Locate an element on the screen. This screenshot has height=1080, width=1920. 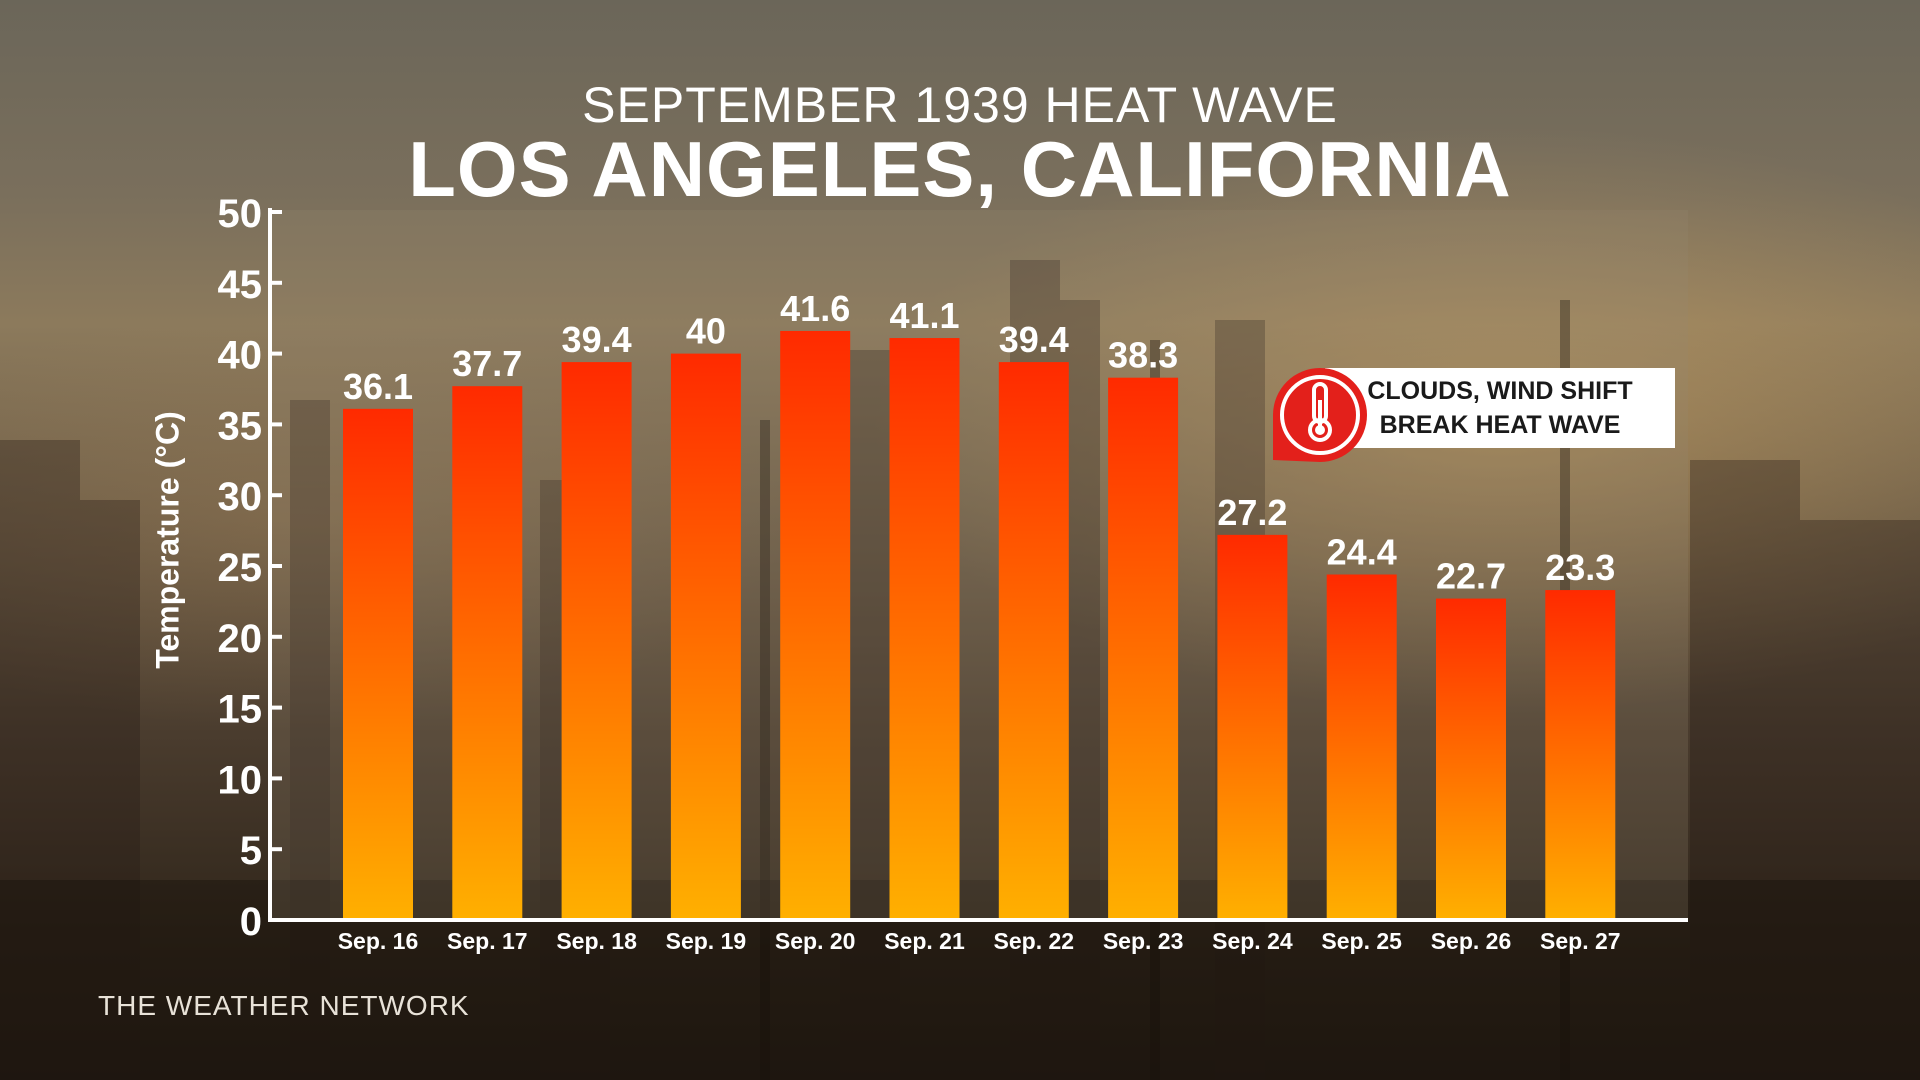
chart-title: LOS ANGELES, CALIFORNIA is located at coordinates (960, 169).